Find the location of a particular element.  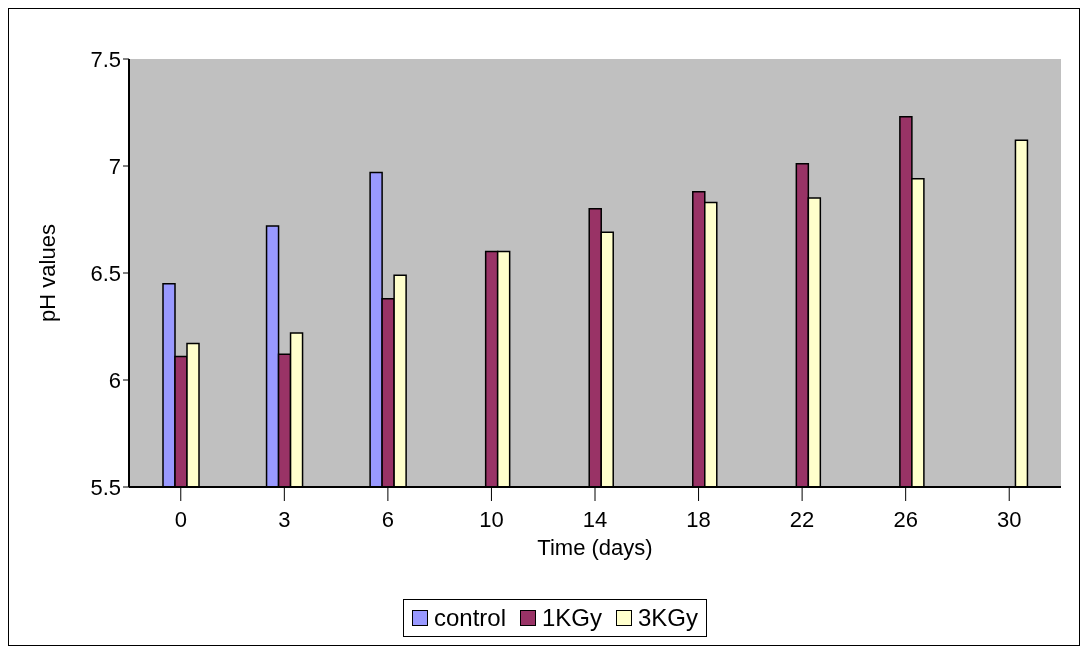

x-tick-label: 10 is located at coordinates (491, 519).